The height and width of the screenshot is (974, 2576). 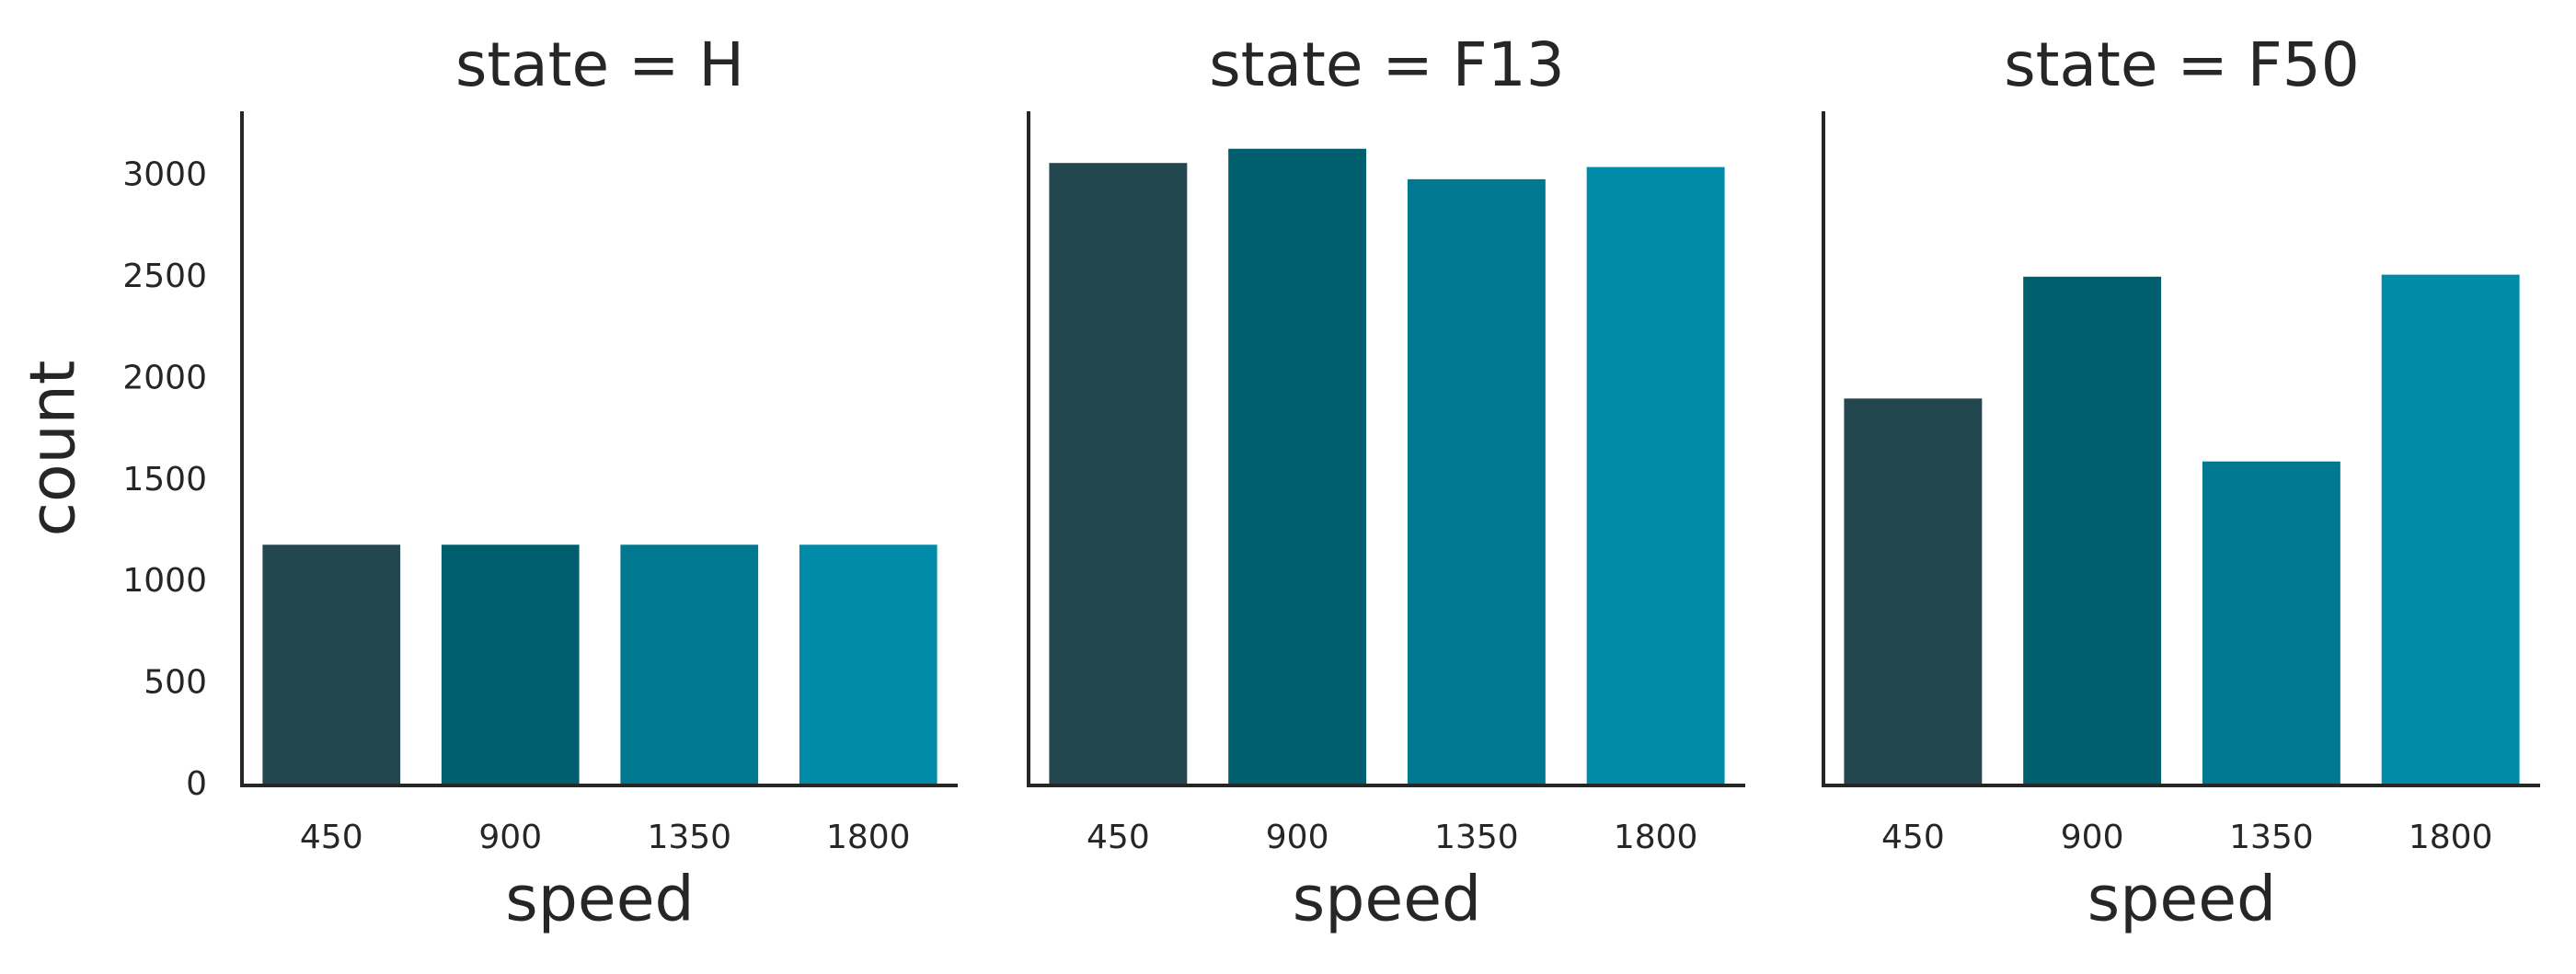 I want to click on panel-title: state = F13, so click(x=1386, y=64).